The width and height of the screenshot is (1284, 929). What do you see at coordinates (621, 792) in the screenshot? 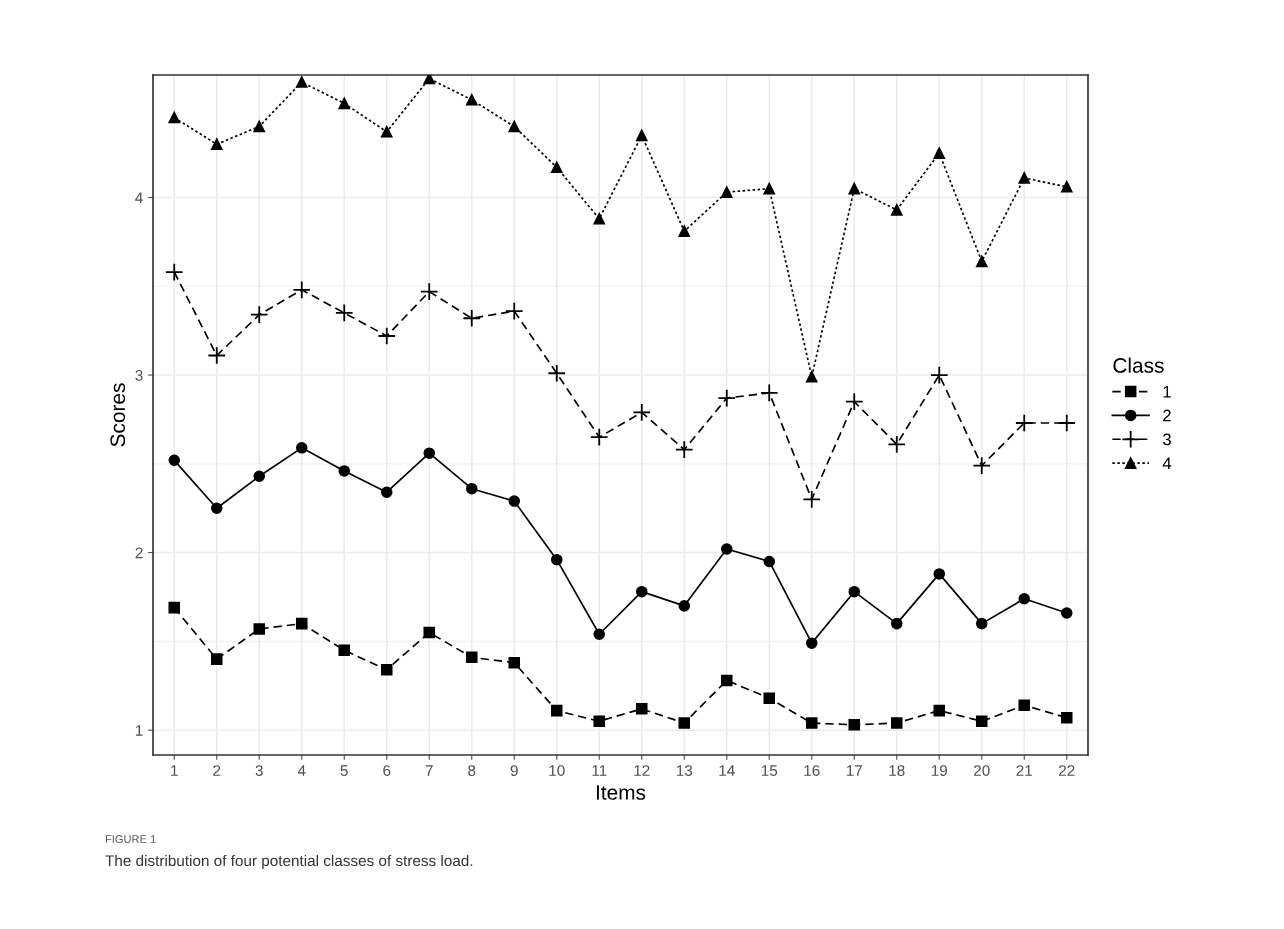
I see `x-axis-title: Items` at bounding box center [621, 792].